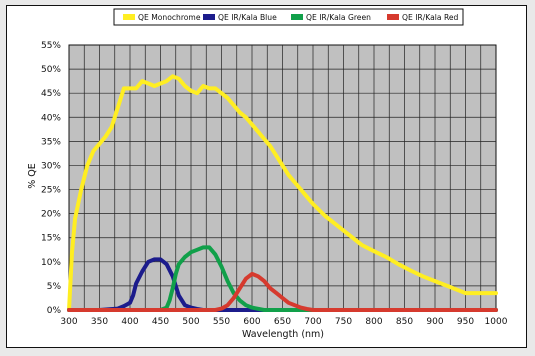 Image resolution: width=535 pixels, height=356 pixels. What do you see at coordinates (51, 46) in the screenshot?
I see `y-tick-label: 55%` at bounding box center [51, 46].